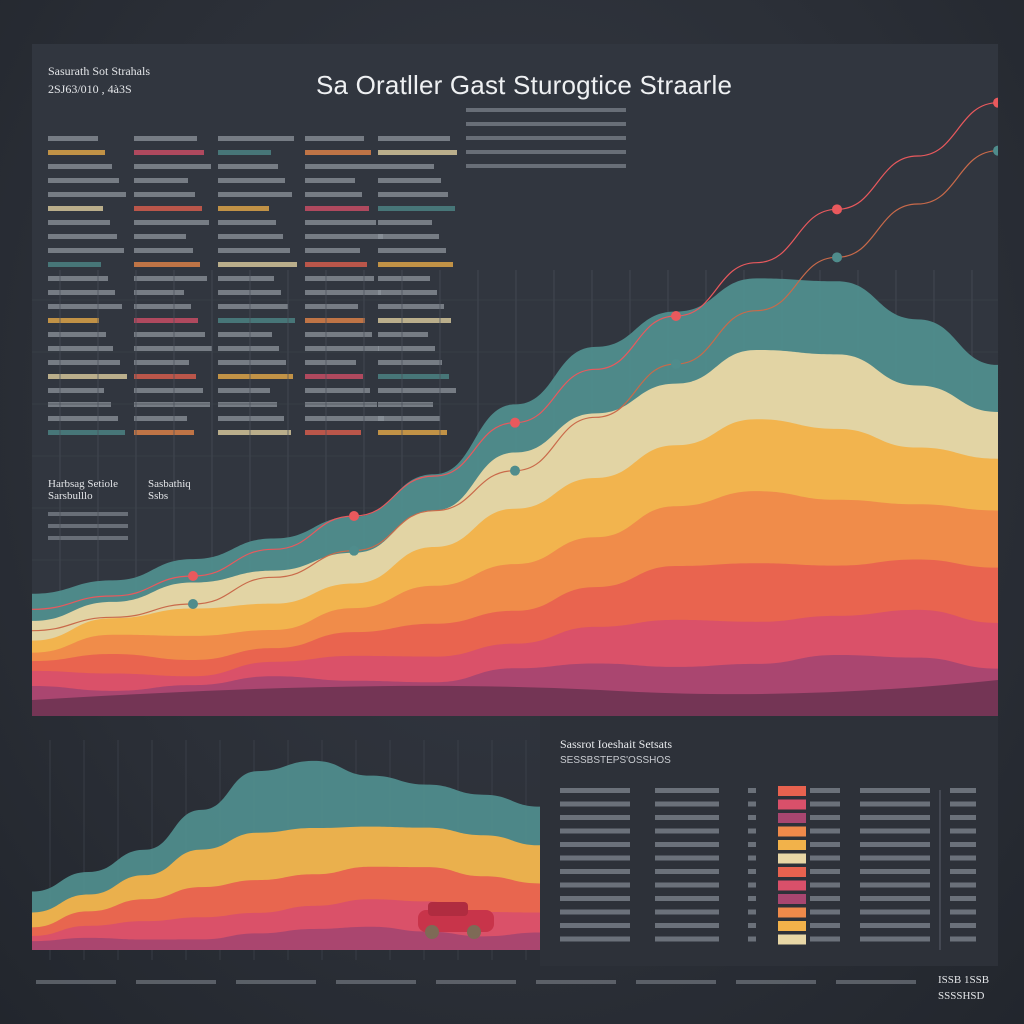 The height and width of the screenshot is (1024, 1024). Describe the element at coordinates (474, 932) in the screenshot. I see `car-wheel` at that location.